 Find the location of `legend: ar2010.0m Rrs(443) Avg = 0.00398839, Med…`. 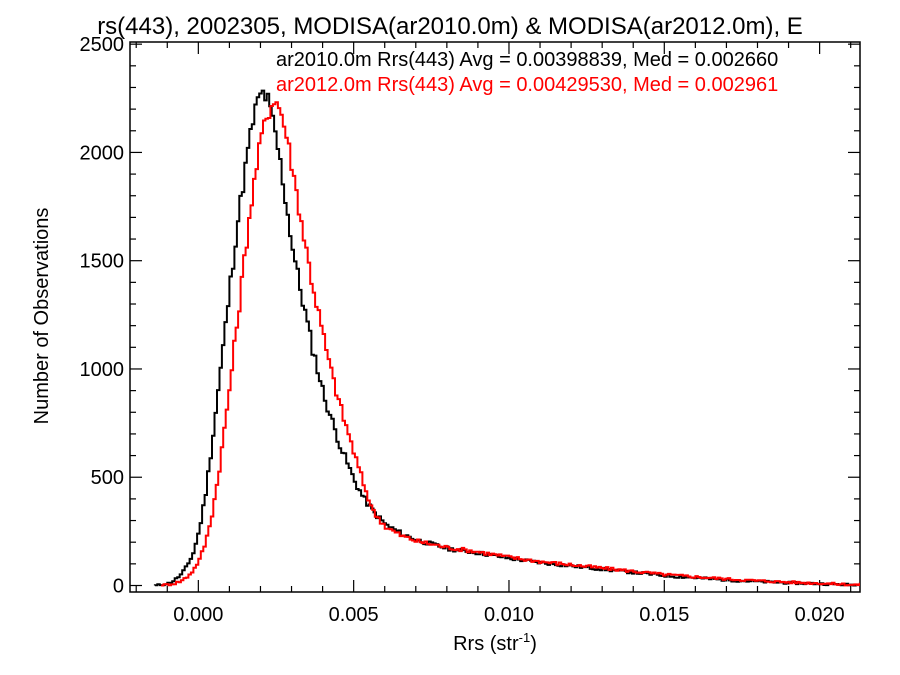

legend: ar2010.0m Rrs(443) Avg = 0.00398839, Med… is located at coordinates (527, 72).